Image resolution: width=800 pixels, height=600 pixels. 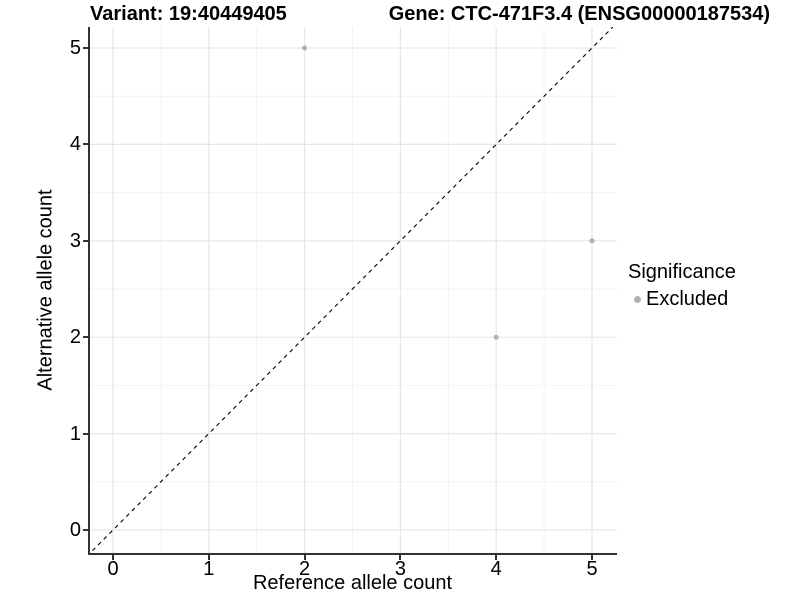 I want to click on plot-title-gene: Gene: CTC-471F3.4 (ENSG00000187534), so click(x=579, y=14).